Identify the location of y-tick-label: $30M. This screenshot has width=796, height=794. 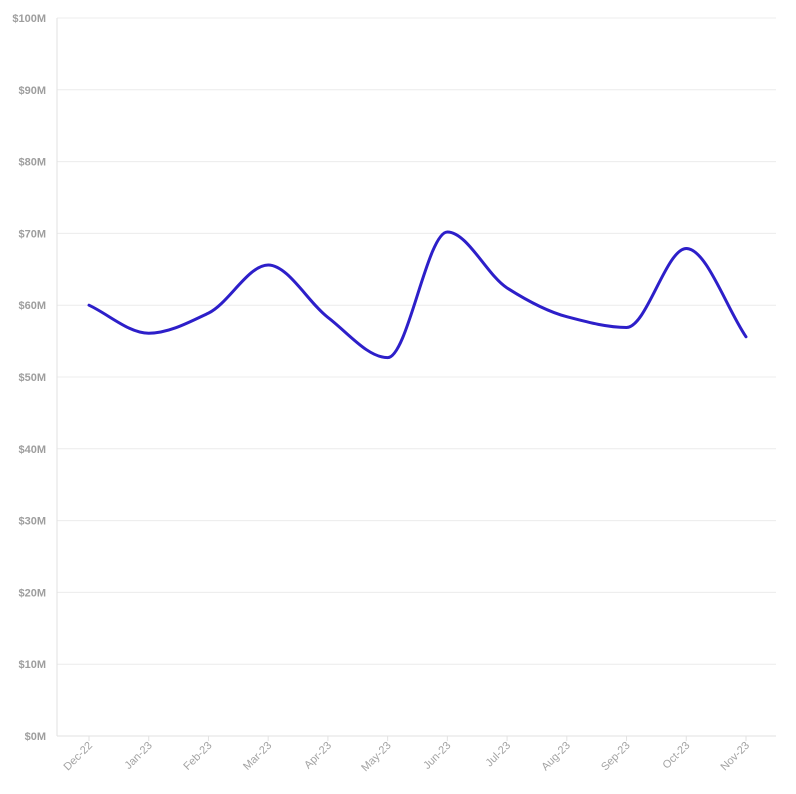
(32, 522).